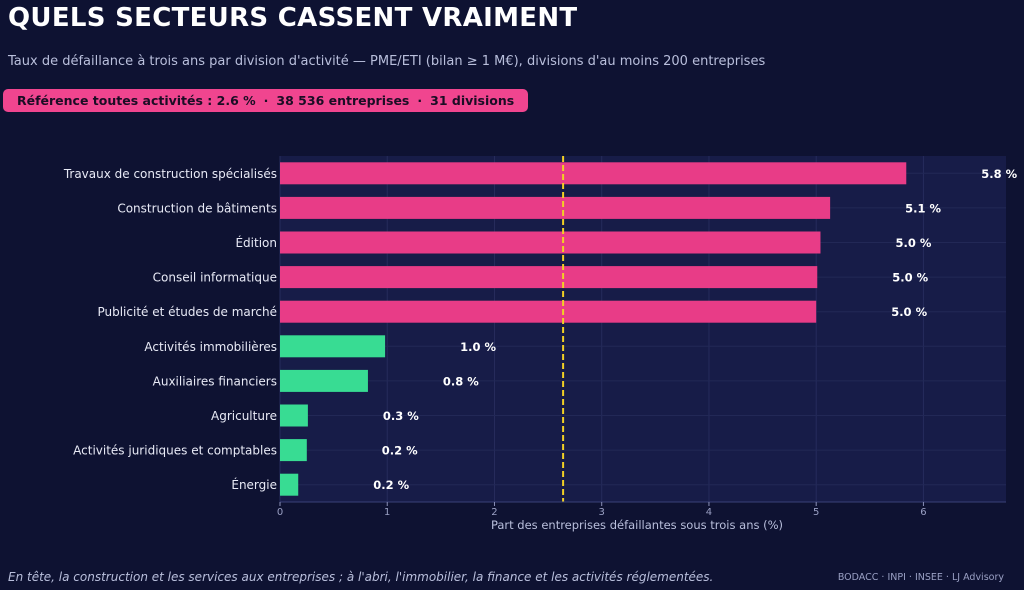 The image size is (1024, 590). What do you see at coordinates (256, 242) in the screenshot?
I see `category-label: Édition` at bounding box center [256, 242].